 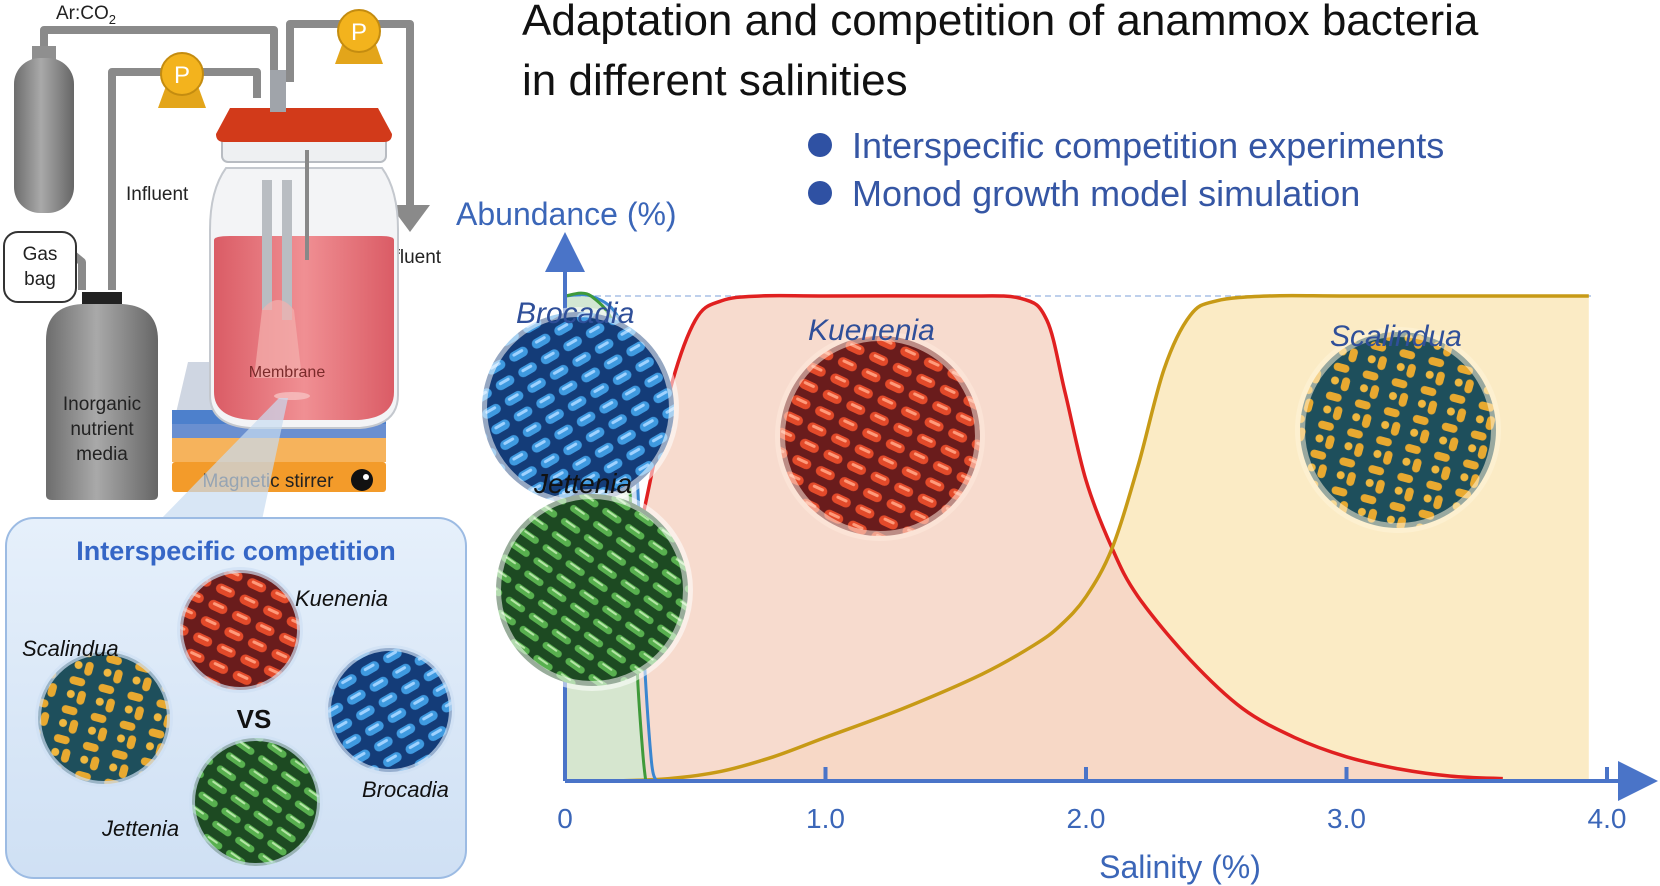 What do you see at coordinates (102, 404) in the screenshot?
I see `nutrient-line-1: Inorganic` at bounding box center [102, 404].